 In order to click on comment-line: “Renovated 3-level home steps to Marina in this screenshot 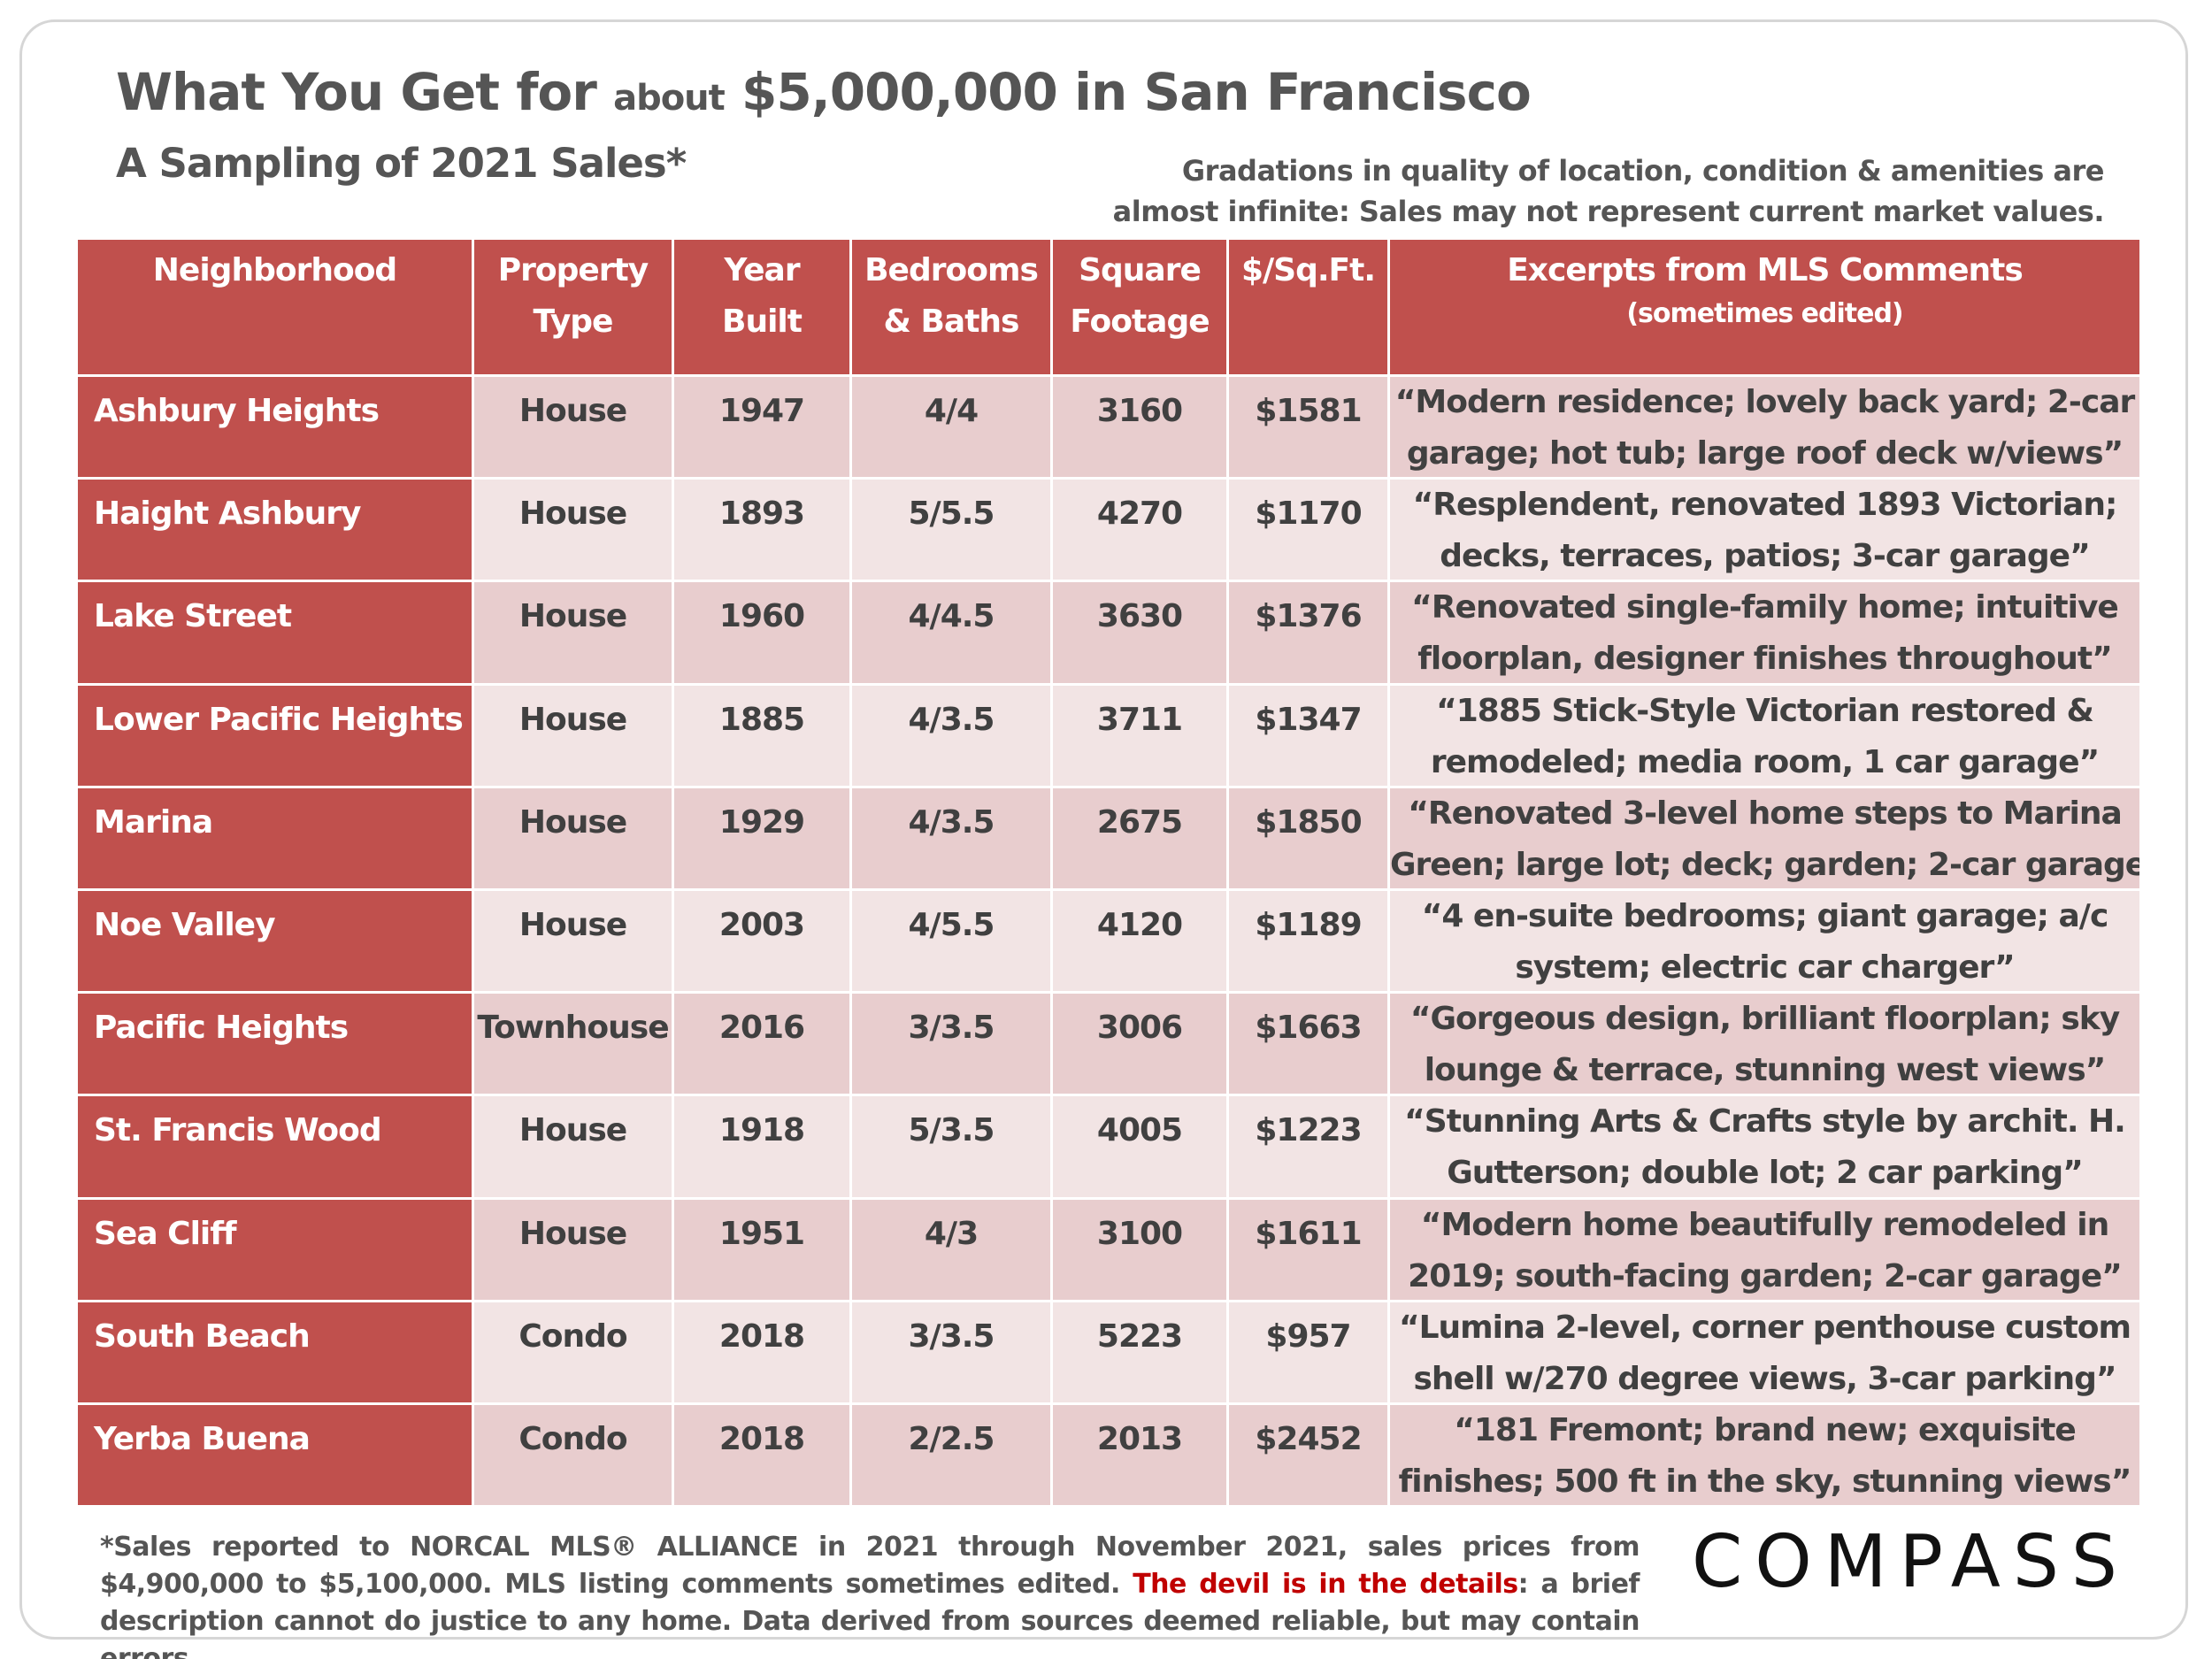, I will do `click(1766, 814)`.